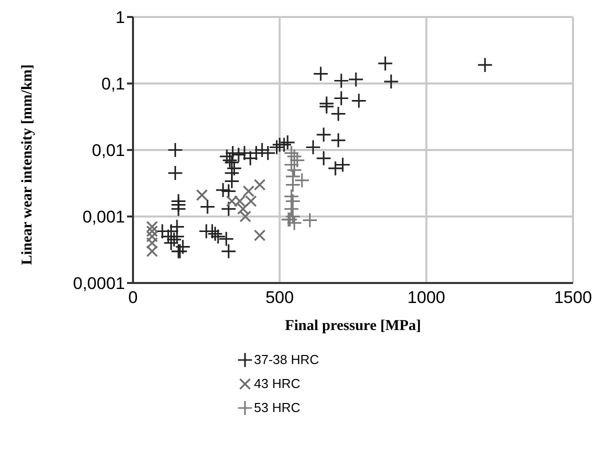 The image size is (593, 456). I want to click on x-tick-label: 1000, so click(426, 298).